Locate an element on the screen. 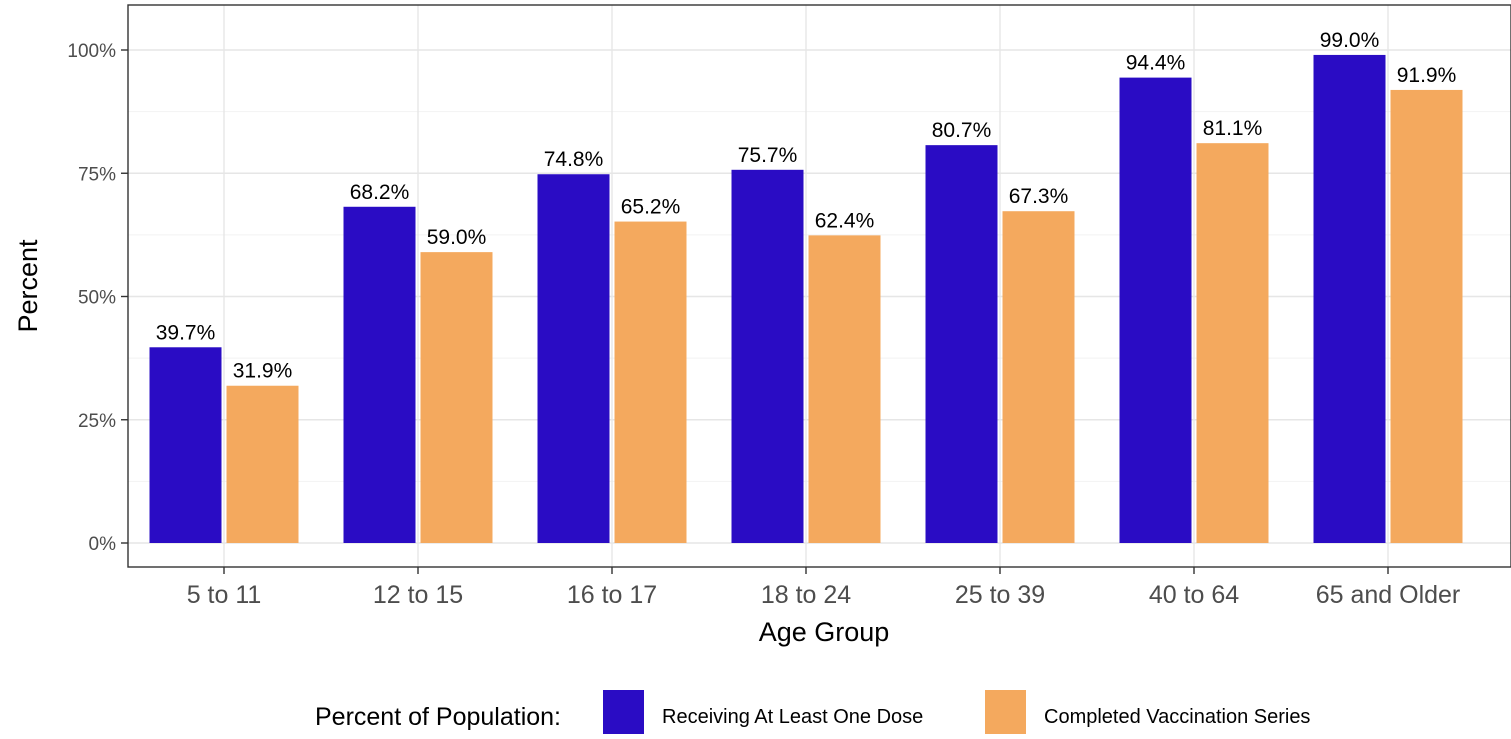 This screenshot has height=739, width=1511. legend-swatch-first-dose is located at coordinates (623, 712).